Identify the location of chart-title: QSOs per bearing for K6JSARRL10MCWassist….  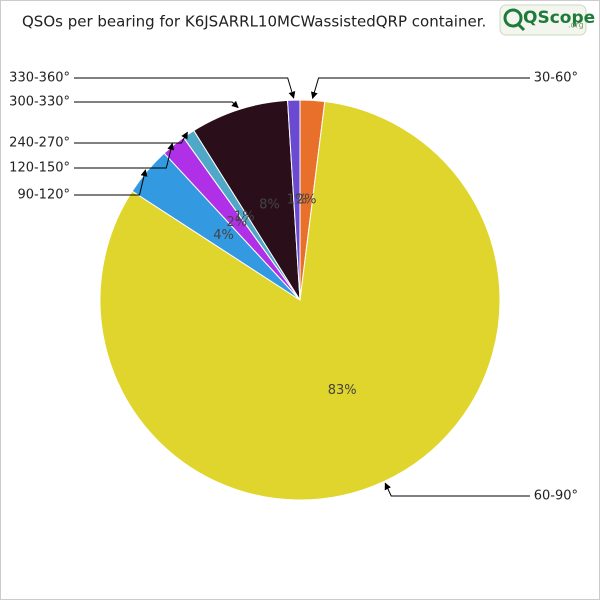
(254, 22).